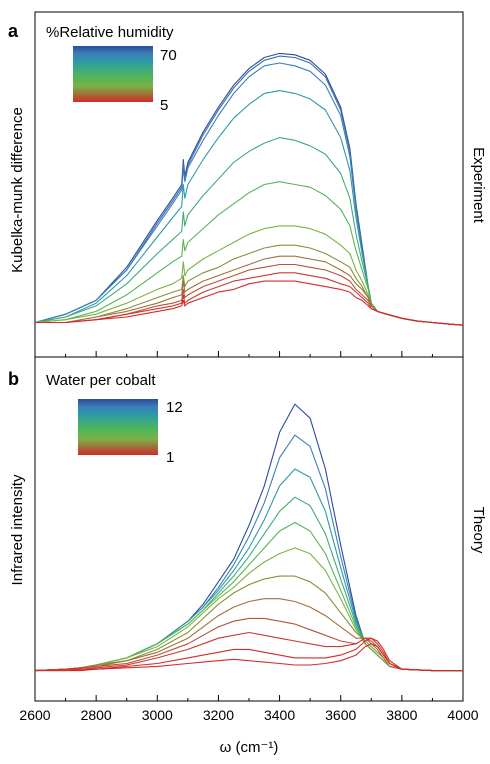  Describe the element at coordinates (174, 407) in the screenshot. I see `panel-b-legend-max: 12` at that location.